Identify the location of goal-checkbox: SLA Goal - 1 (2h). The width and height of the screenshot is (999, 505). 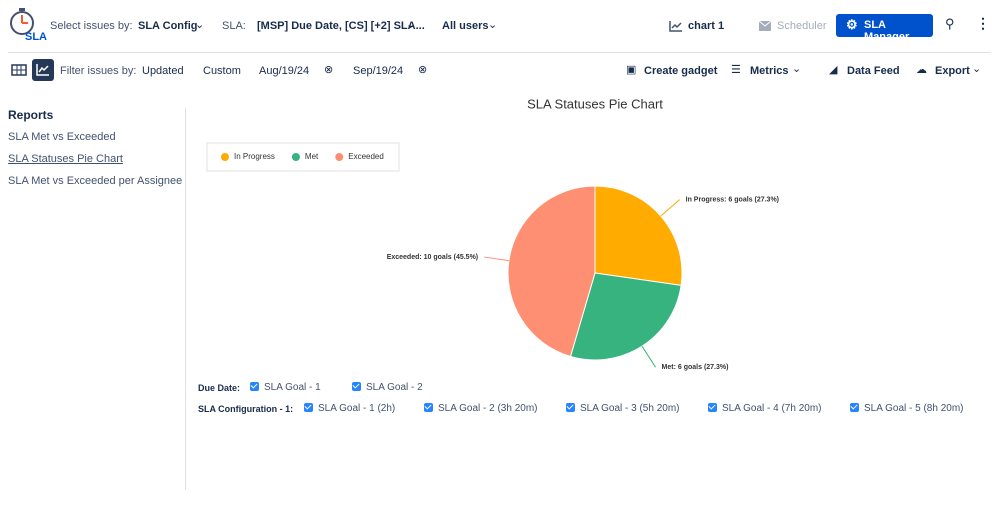
(349, 409).